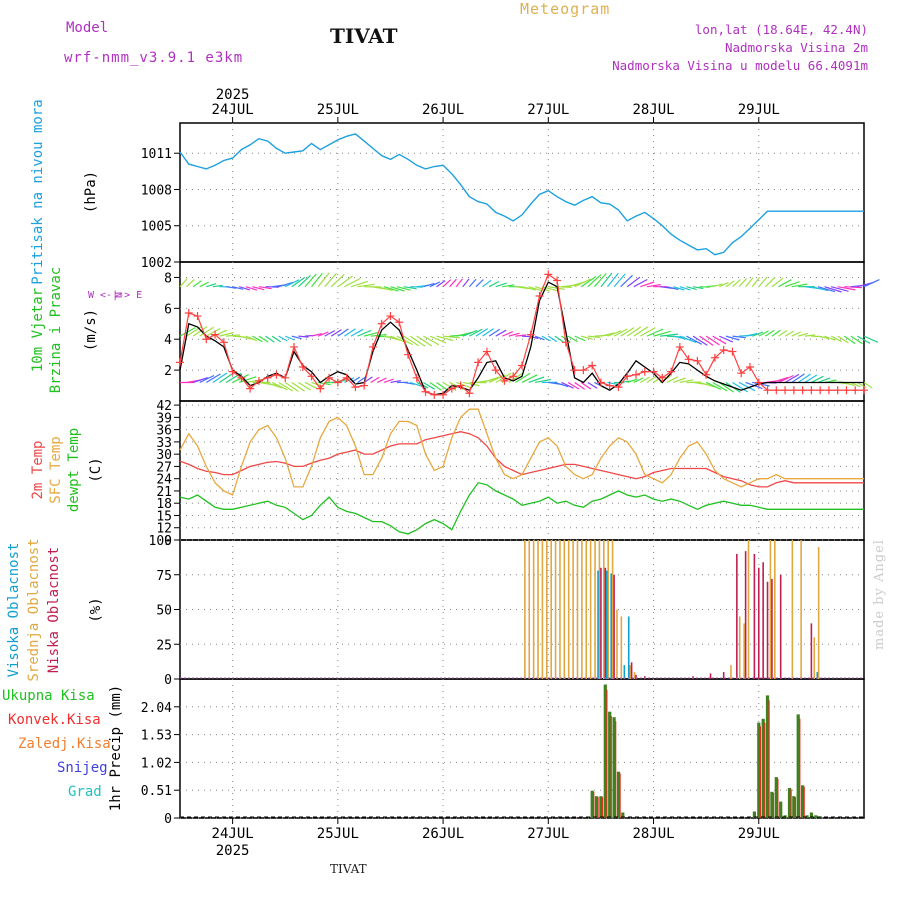 Image resolution: width=900 pixels, height=900 pixels. What do you see at coordinates (64, 744) in the screenshot?
I see `precip-legend-item: Zaledj.Kisa` at bounding box center [64, 744].